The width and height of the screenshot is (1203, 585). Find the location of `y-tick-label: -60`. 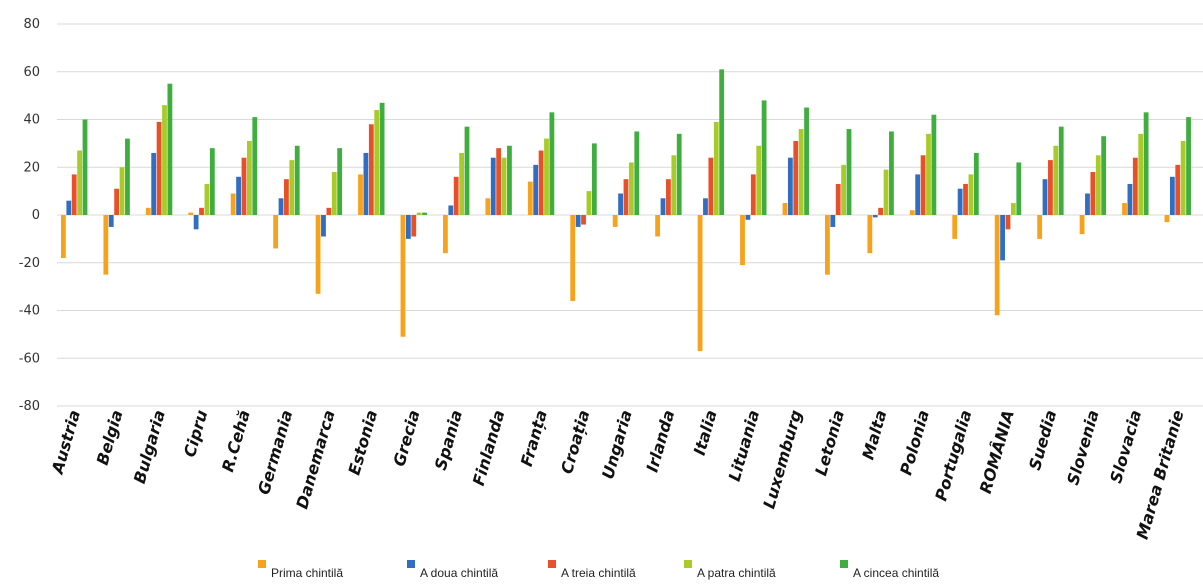

y-tick-label: -60 is located at coordinates (29, 358).